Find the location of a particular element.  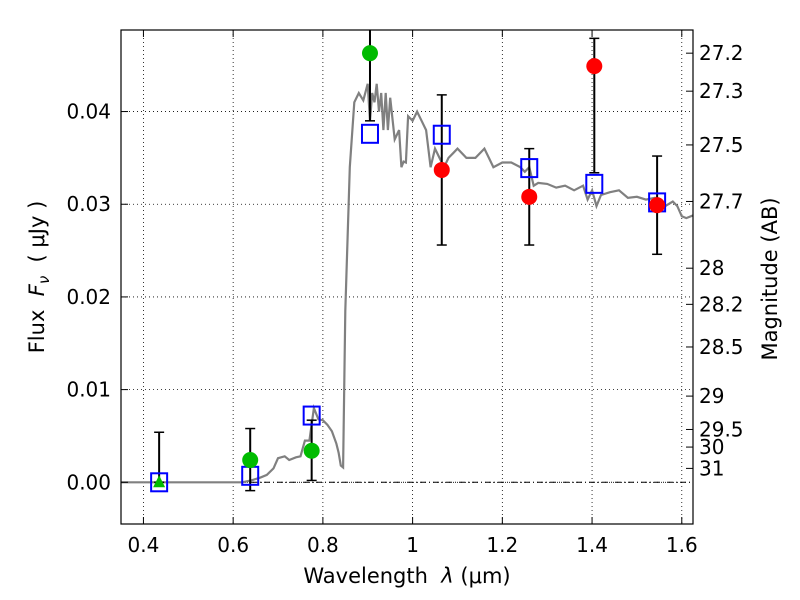

y2-axis-label: Magnitude (AB) is located at coordinates (770, 278).